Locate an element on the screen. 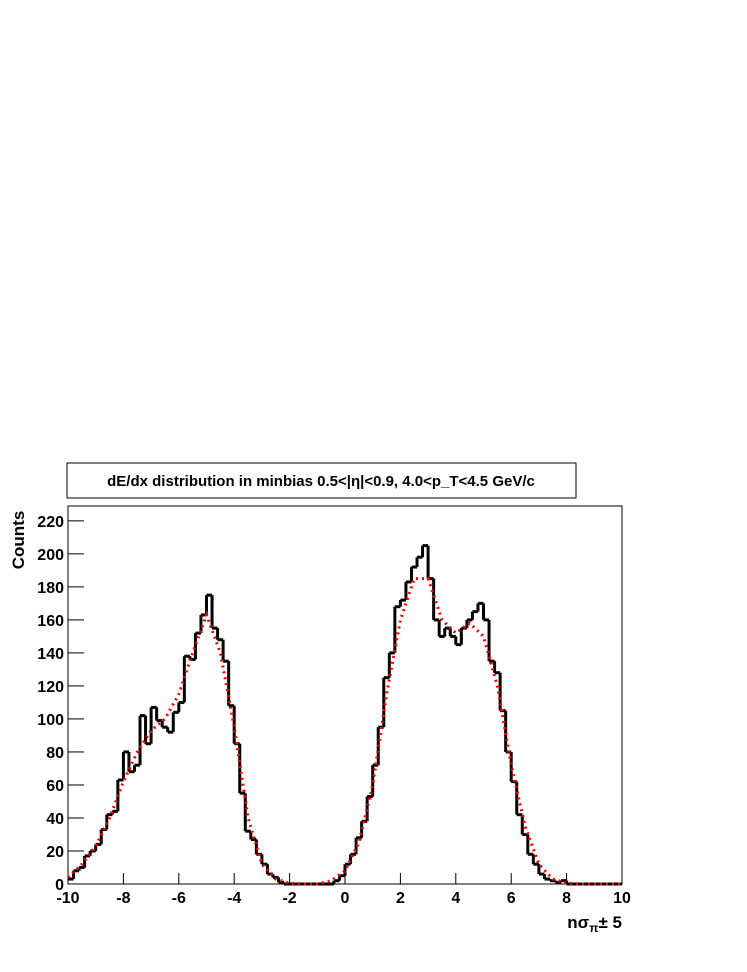 The height and width of the screenshot is (972, 747). y-tick-label: 160 is located at coordinates (50, 621).